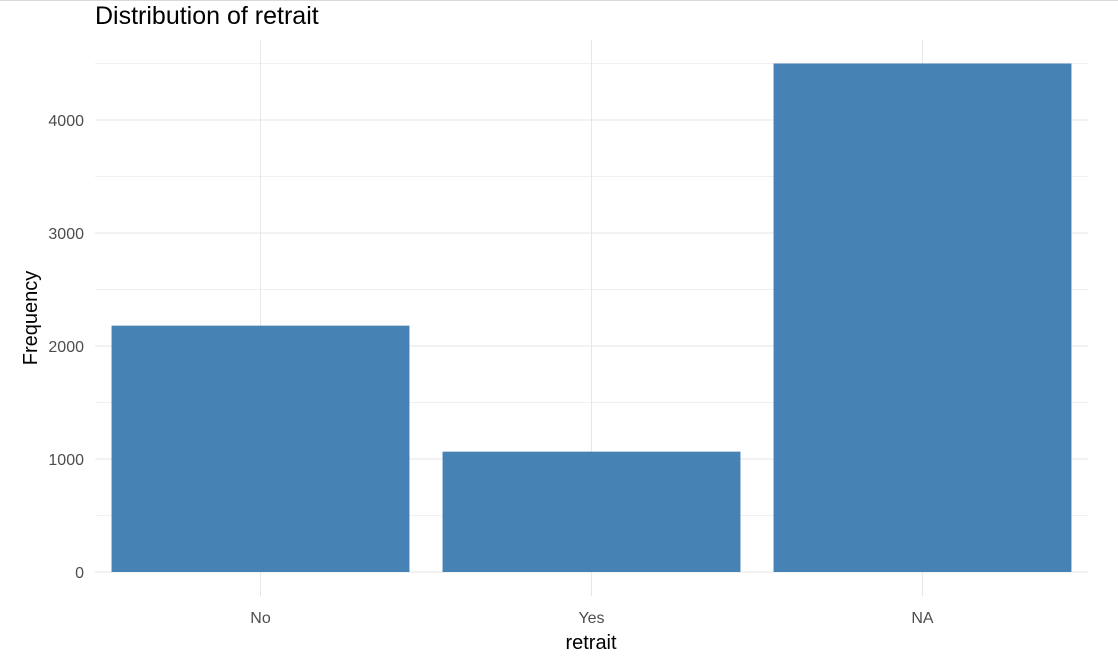  What do you see at coordinates (260, 448) in the screenshot?
I see `bar-no` at bounding box center [260, 448].